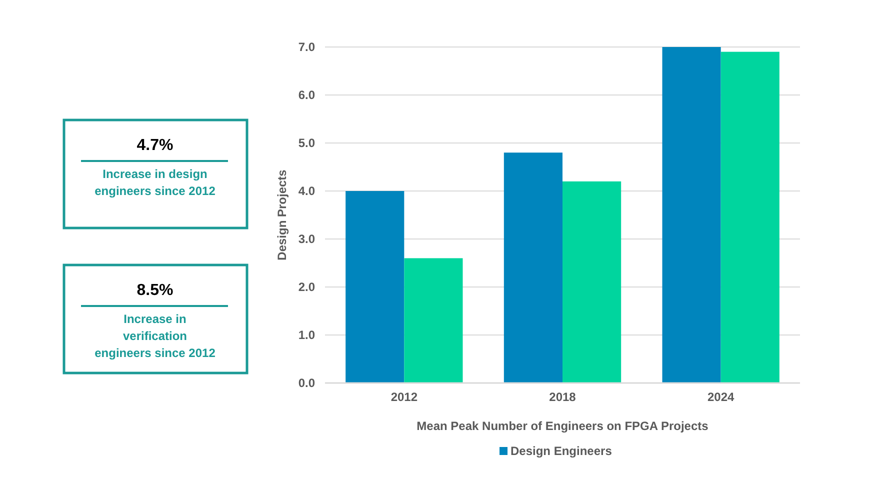  I want to click on y-tick-label: 6.0, so click(307, 95).